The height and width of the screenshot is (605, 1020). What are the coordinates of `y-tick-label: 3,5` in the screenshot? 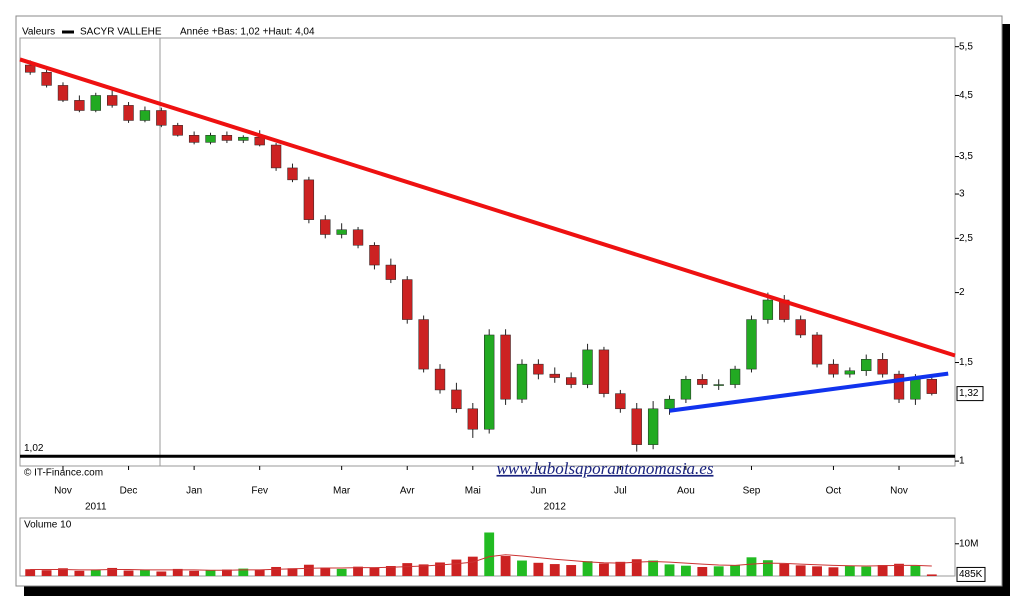 It's located at (966, 156).